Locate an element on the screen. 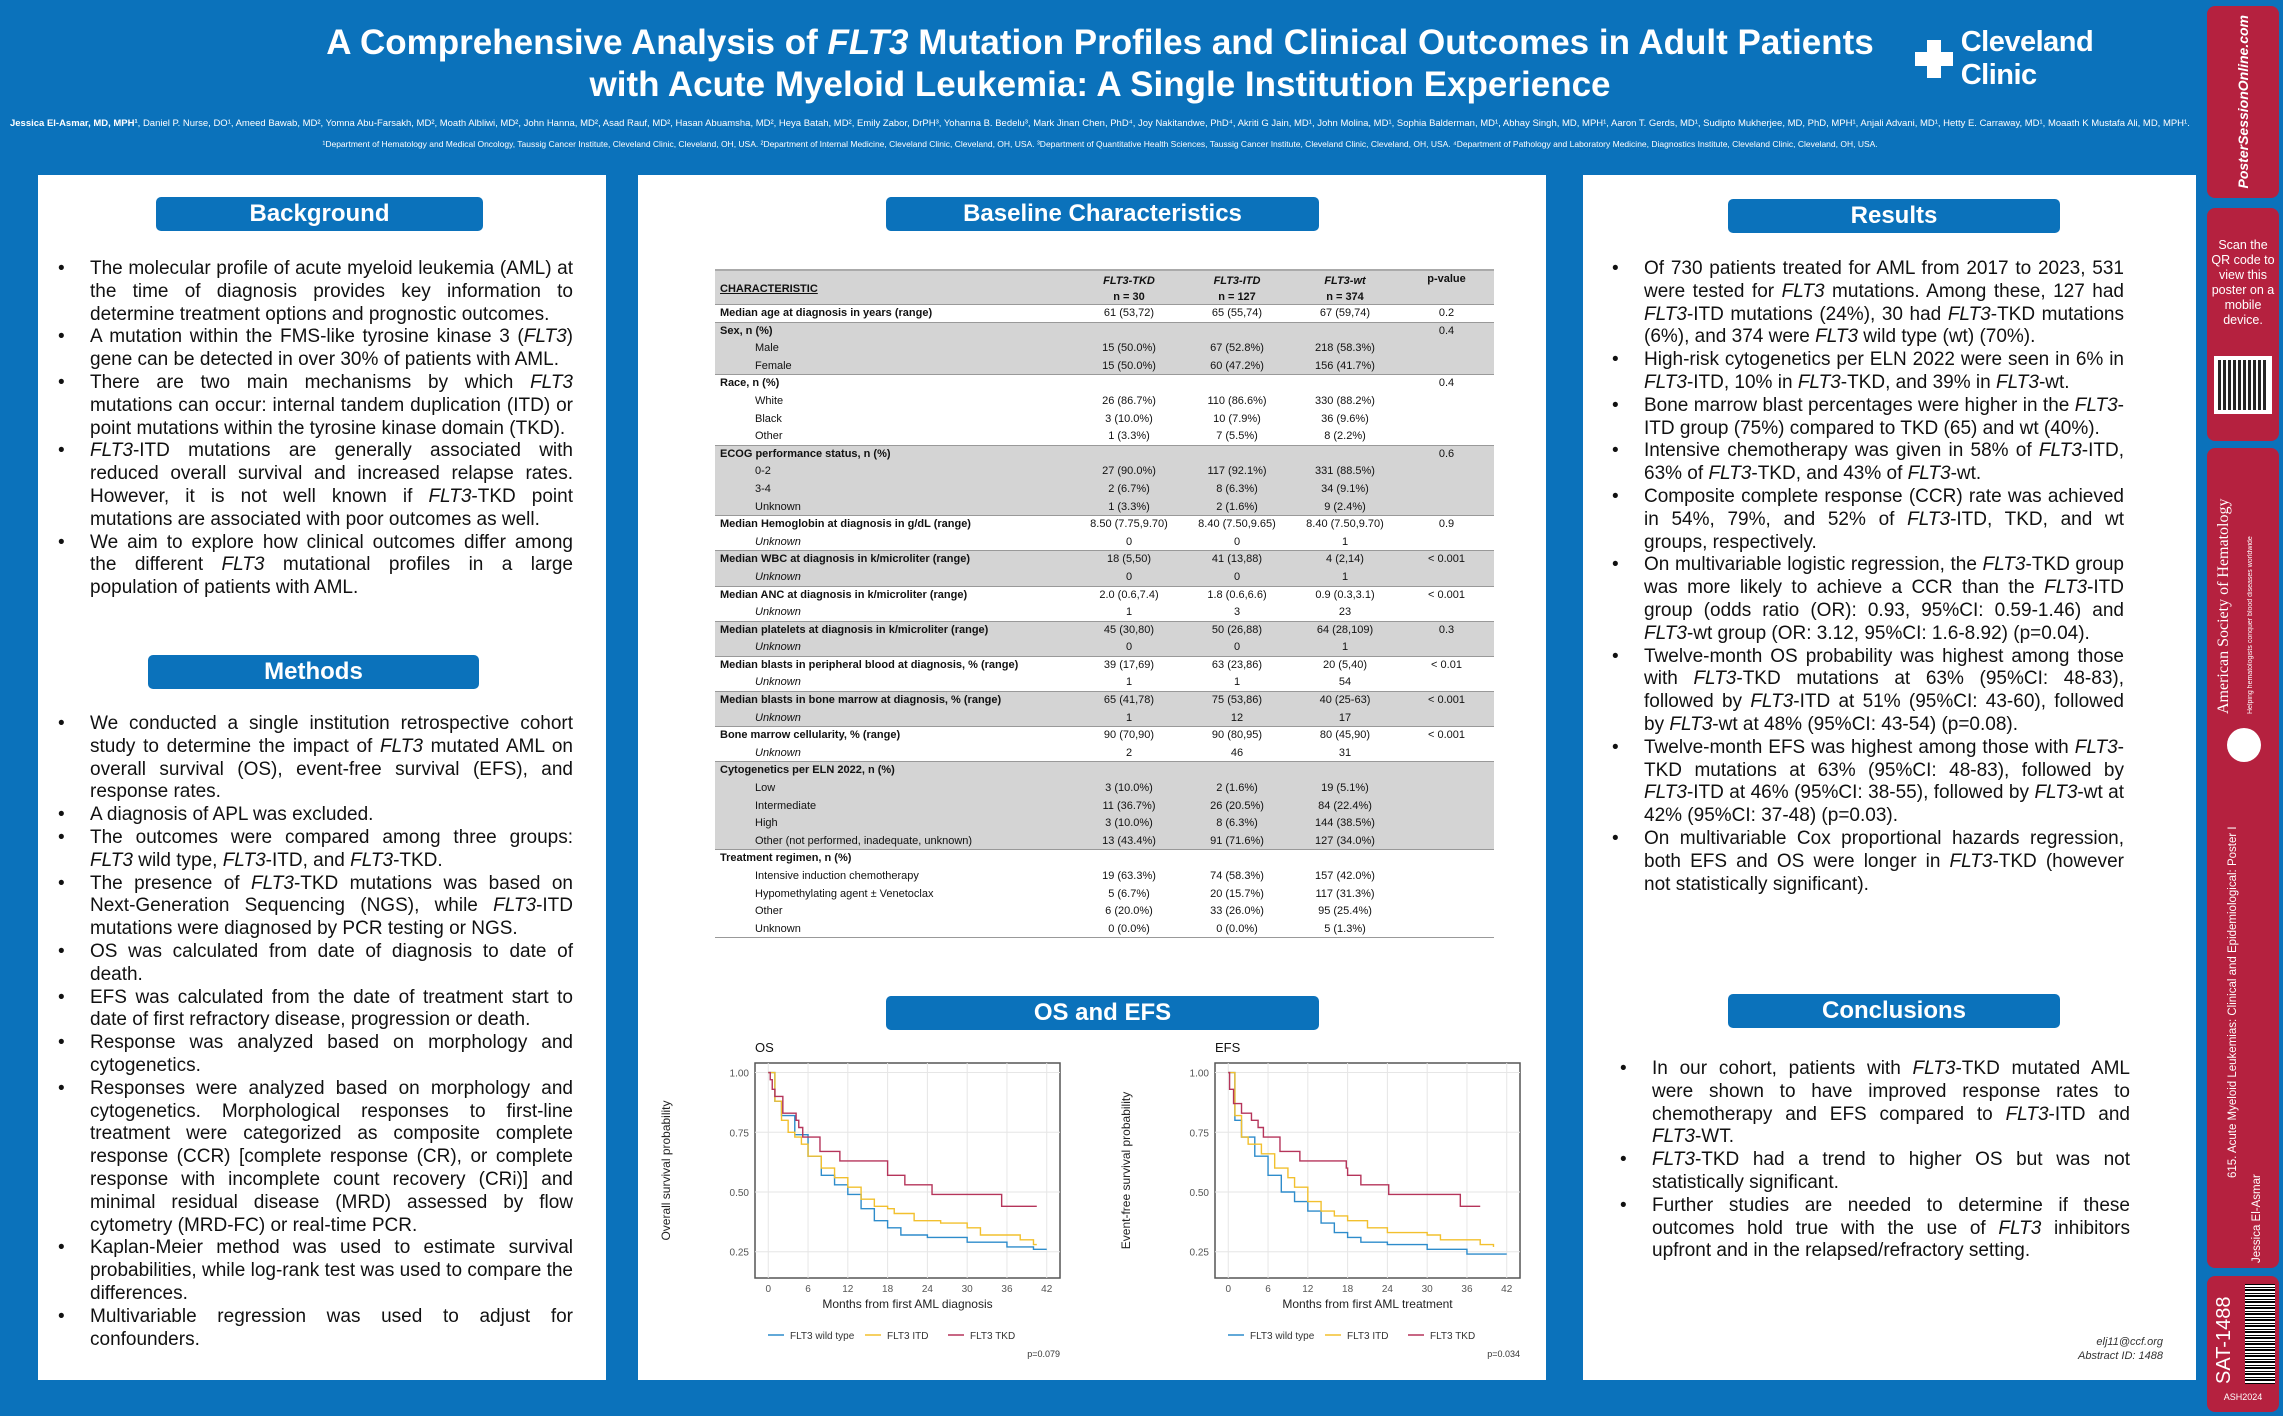 This screenshot has height=1416, width=2283. table-row: ECOG performance status, n (%) 0.6 is located at coordinates (1104, 454).